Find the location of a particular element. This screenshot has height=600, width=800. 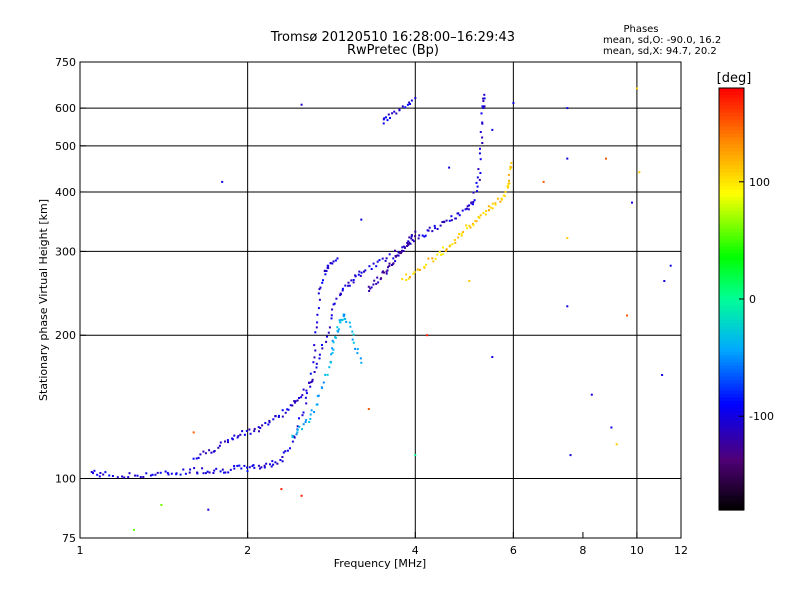

y-tick-label: 750 is located at coordinates (65, 62).